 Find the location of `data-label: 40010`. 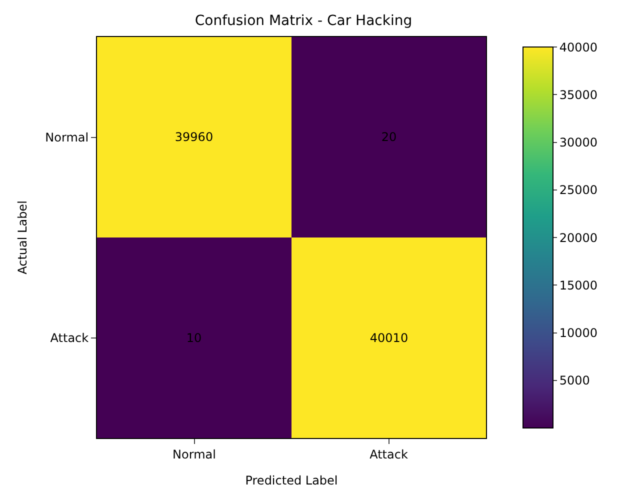

data-label: 40010 is located at coordinates (389, 338).